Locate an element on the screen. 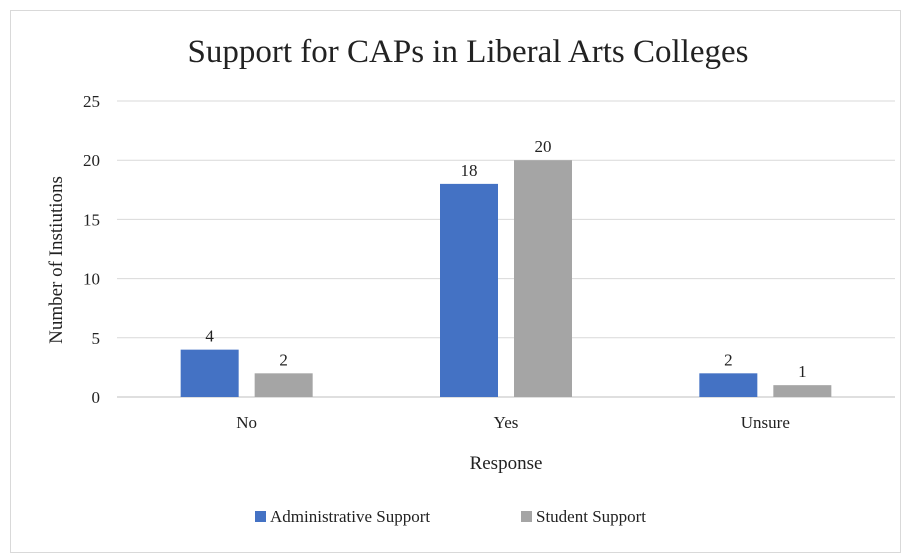  bar-unsure-administrative is located at coordinates (728, 385).